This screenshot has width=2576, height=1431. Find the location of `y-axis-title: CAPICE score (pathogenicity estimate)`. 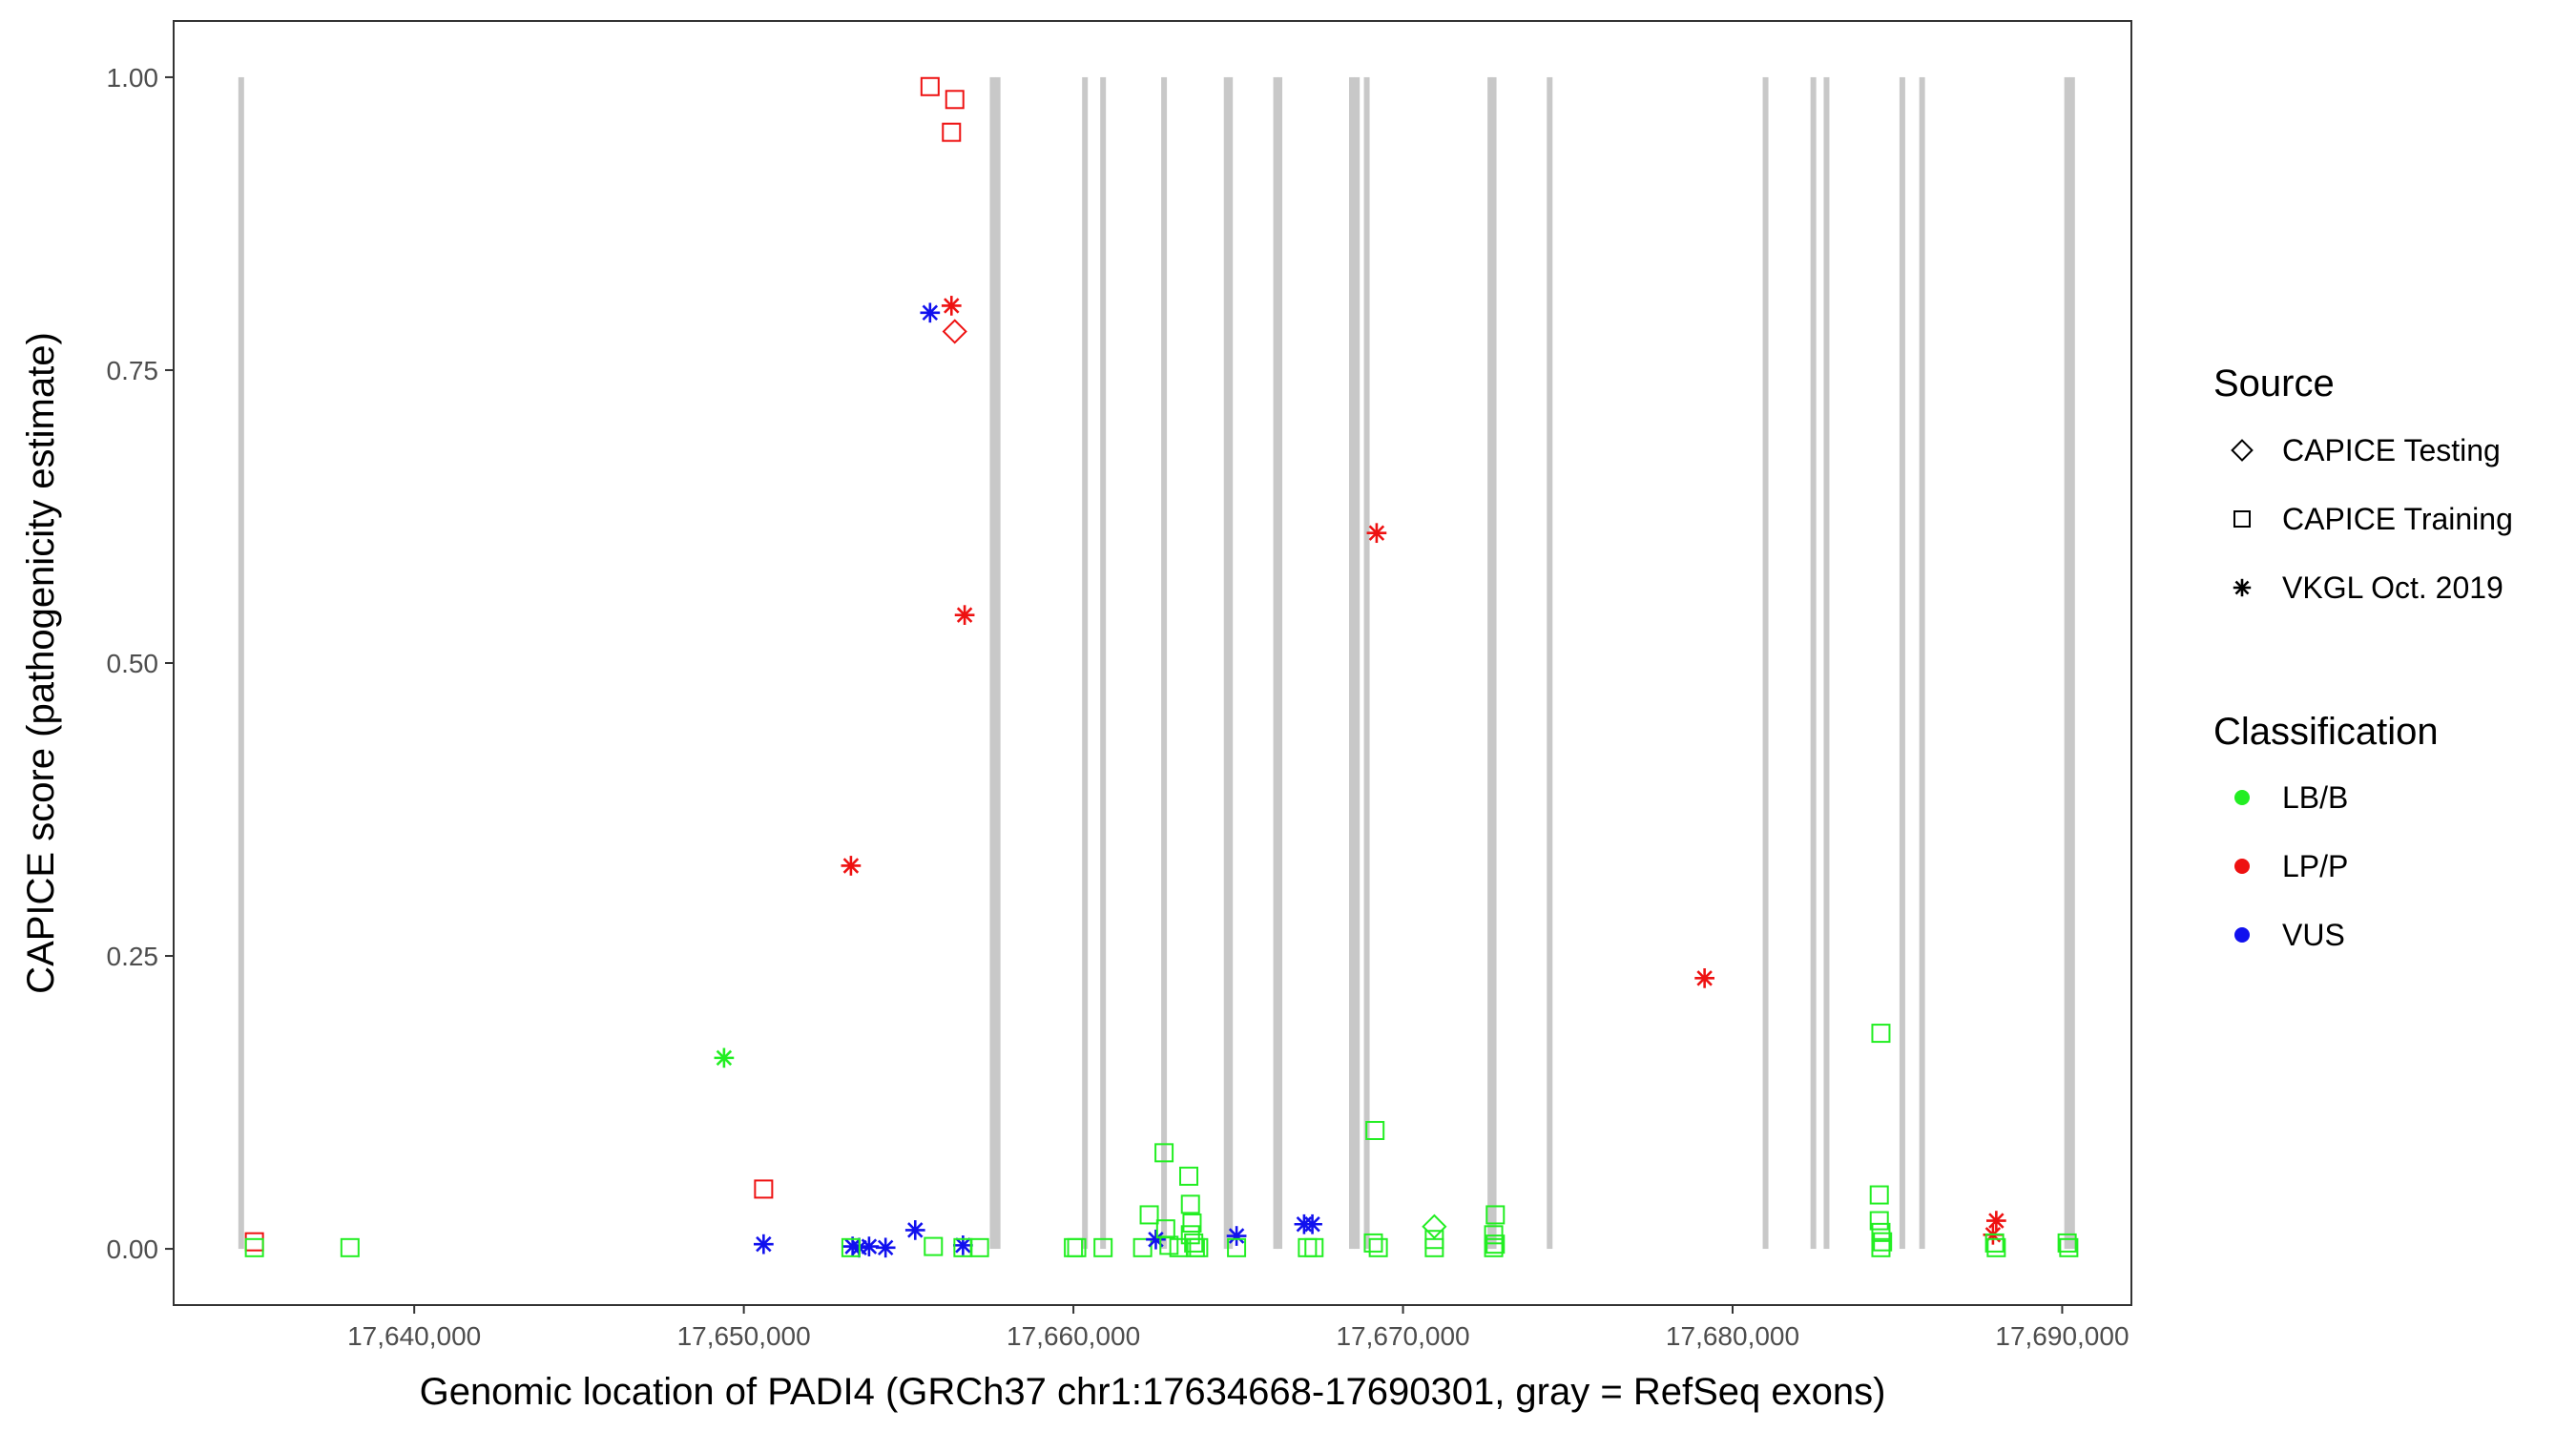

y-axis-title: CAPICE score (pathogenicity estimate) is located at coordinates (41, 663).